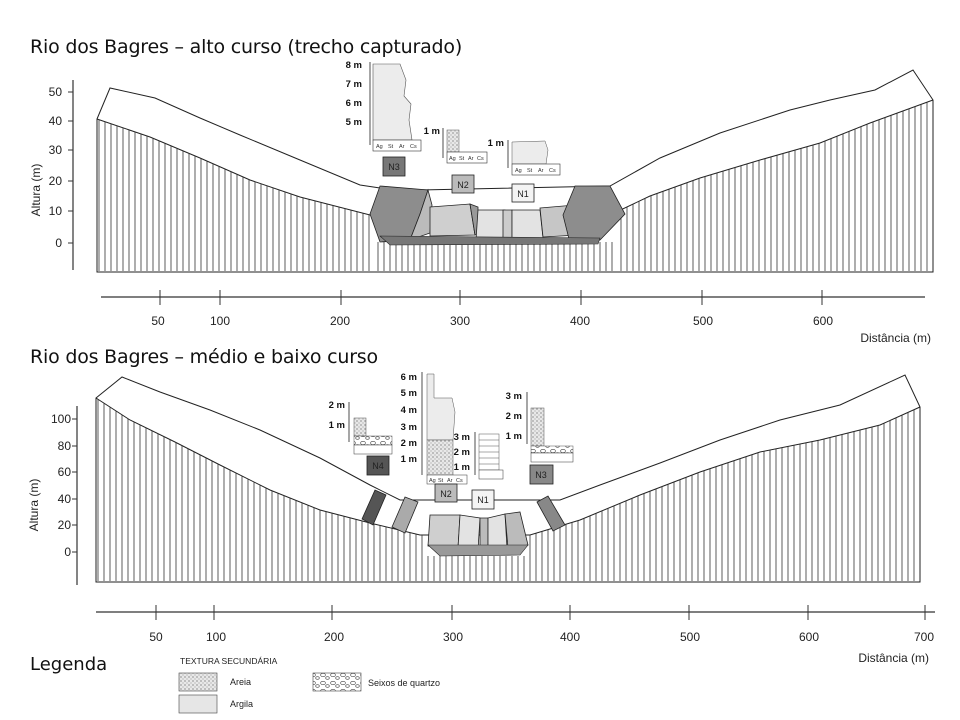 The image size is (960, 720). What do you see at coordinates (434, 428) in the screenshot?
I see `lower-section-n2: 6 m 5 m 4 m 3 m 2 m 1 m Ag St Ar Cs` at bounding box center [434, 428].